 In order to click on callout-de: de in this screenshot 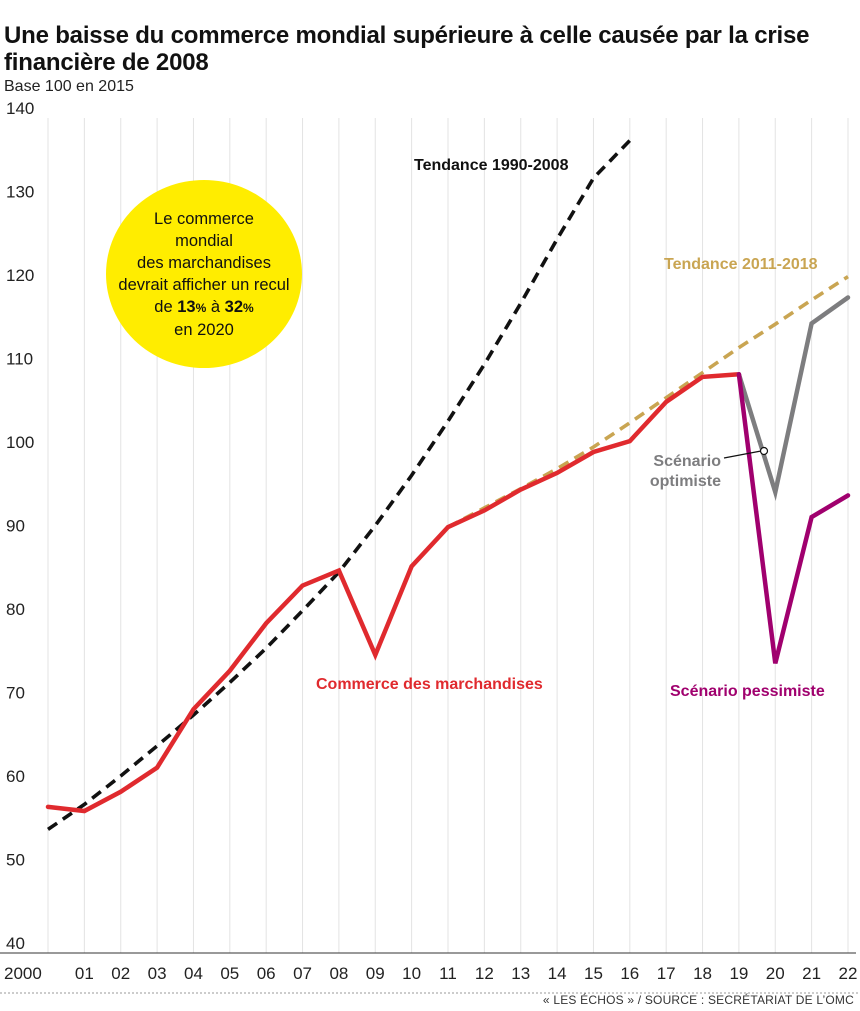, I will do `click(163, 306)`.